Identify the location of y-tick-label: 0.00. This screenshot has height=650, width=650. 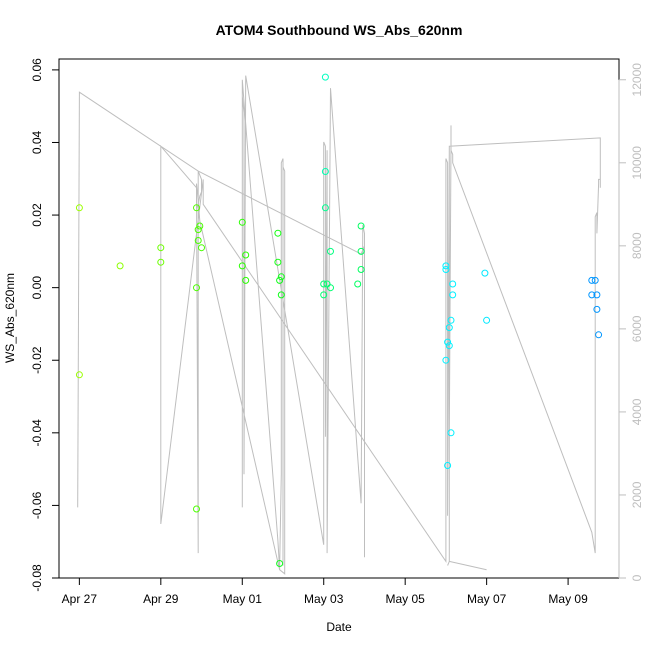
(37, 288).